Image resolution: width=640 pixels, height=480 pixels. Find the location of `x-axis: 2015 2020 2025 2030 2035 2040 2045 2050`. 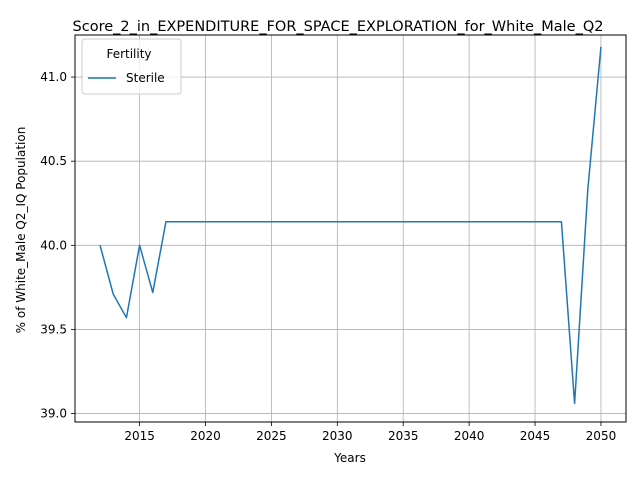

x-axis: 2015 2020 2025 2030 2035 2040 2045 2050 is located at coordinates (370, 432).